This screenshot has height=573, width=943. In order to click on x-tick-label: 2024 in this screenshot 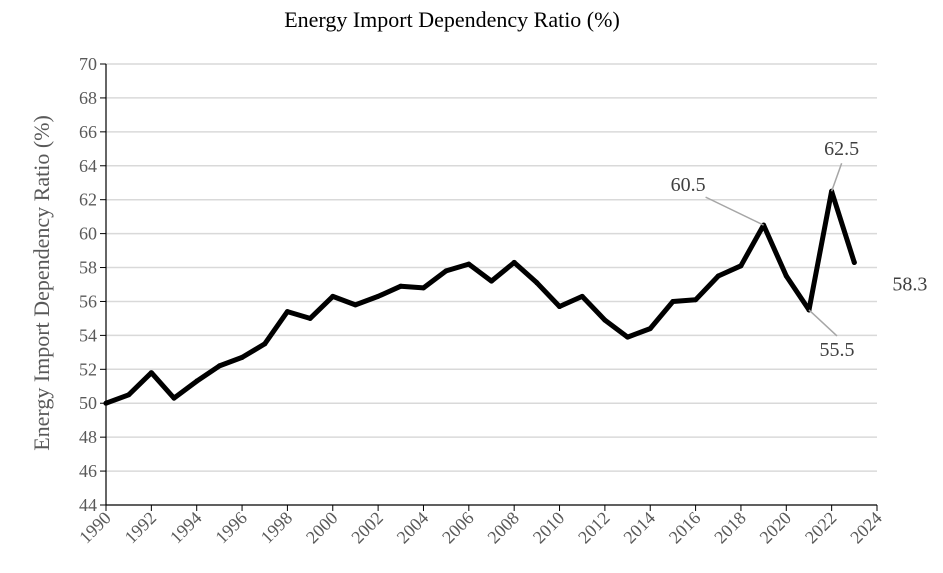, I will do `click(866, 528)`.